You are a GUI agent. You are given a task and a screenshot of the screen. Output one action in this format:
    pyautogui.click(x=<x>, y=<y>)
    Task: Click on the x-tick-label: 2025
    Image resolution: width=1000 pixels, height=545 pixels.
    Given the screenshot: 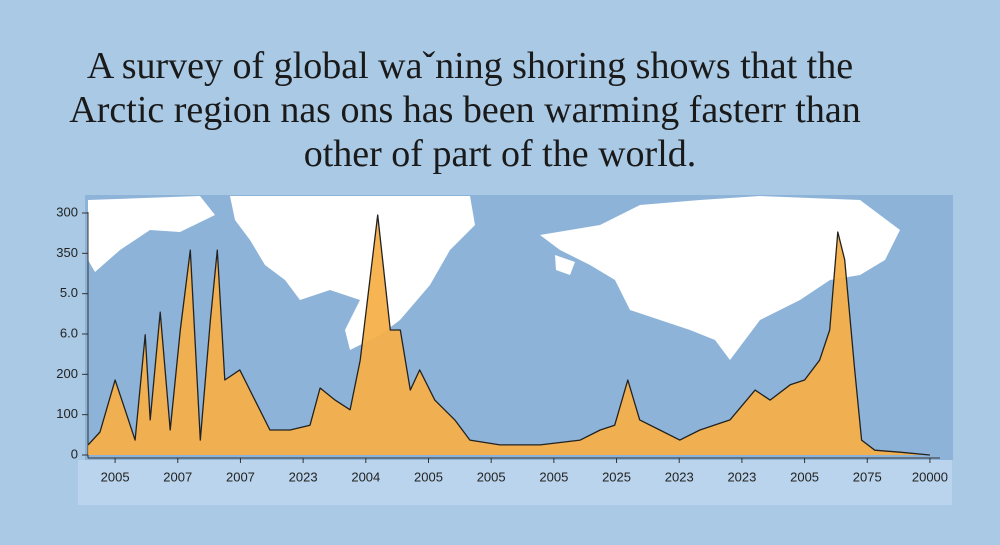 What is the action you would take?
    pyautogui.click(x=616, y=476)
    